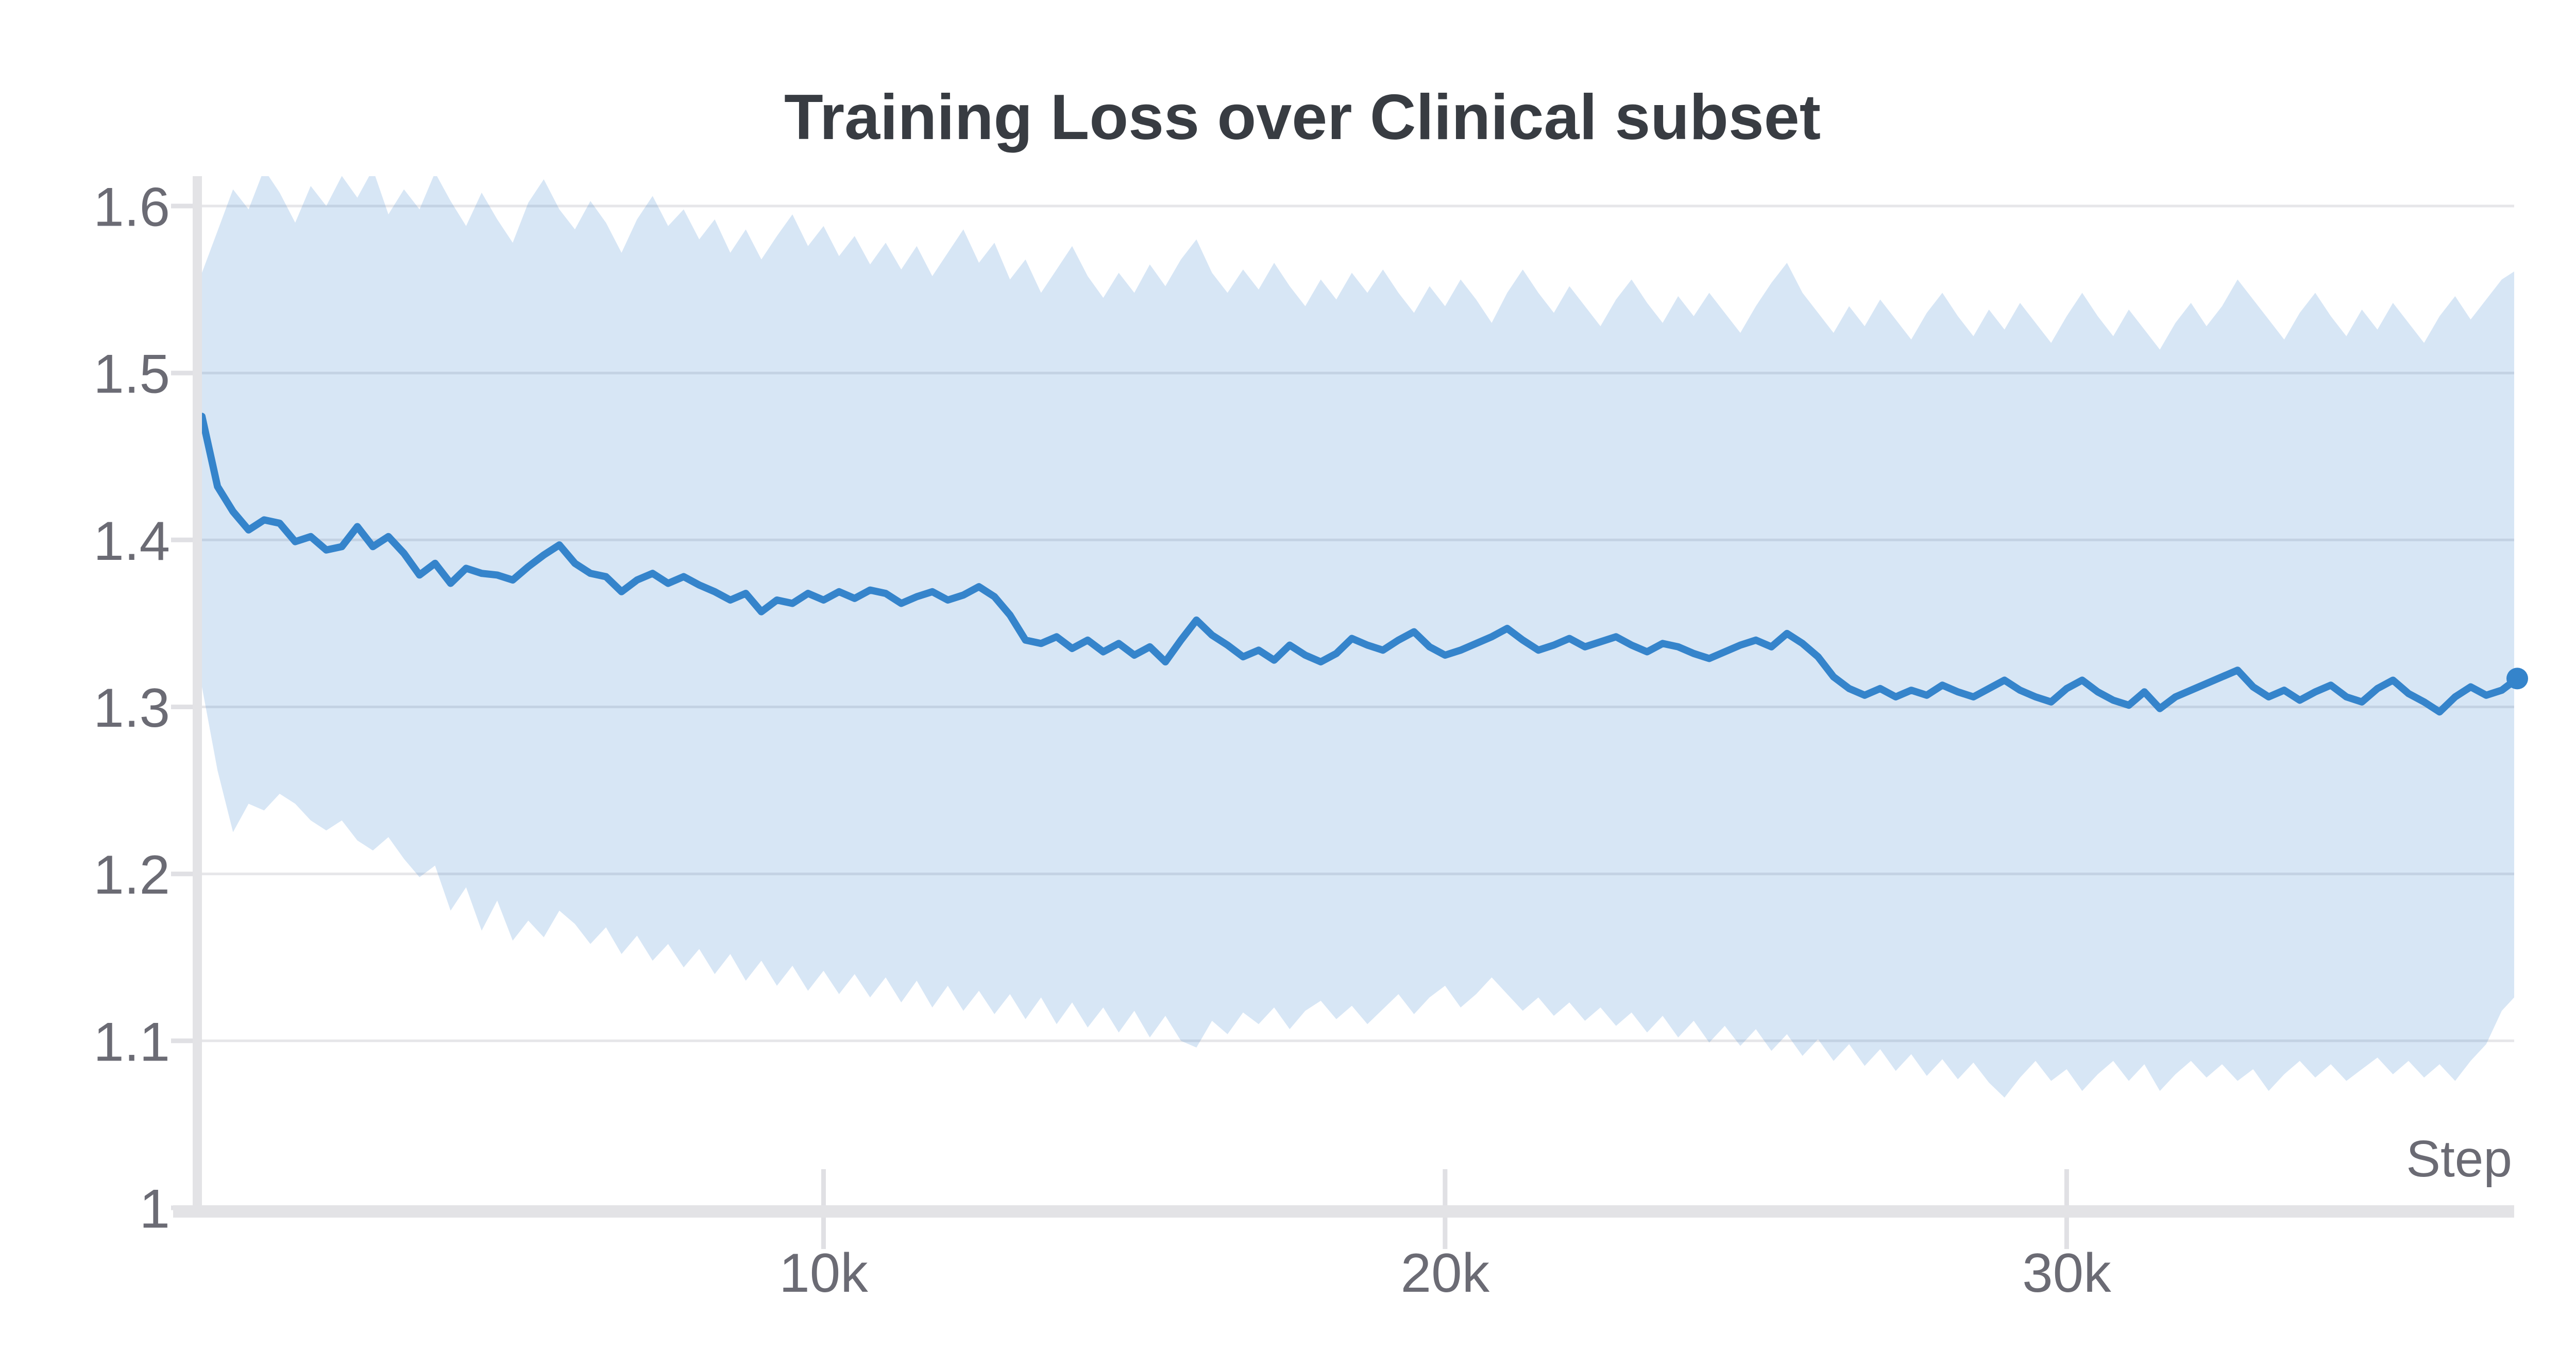 This screenshot has height=1368, width=2576. I want to click on x-axis-line, so click(1343, 1211).